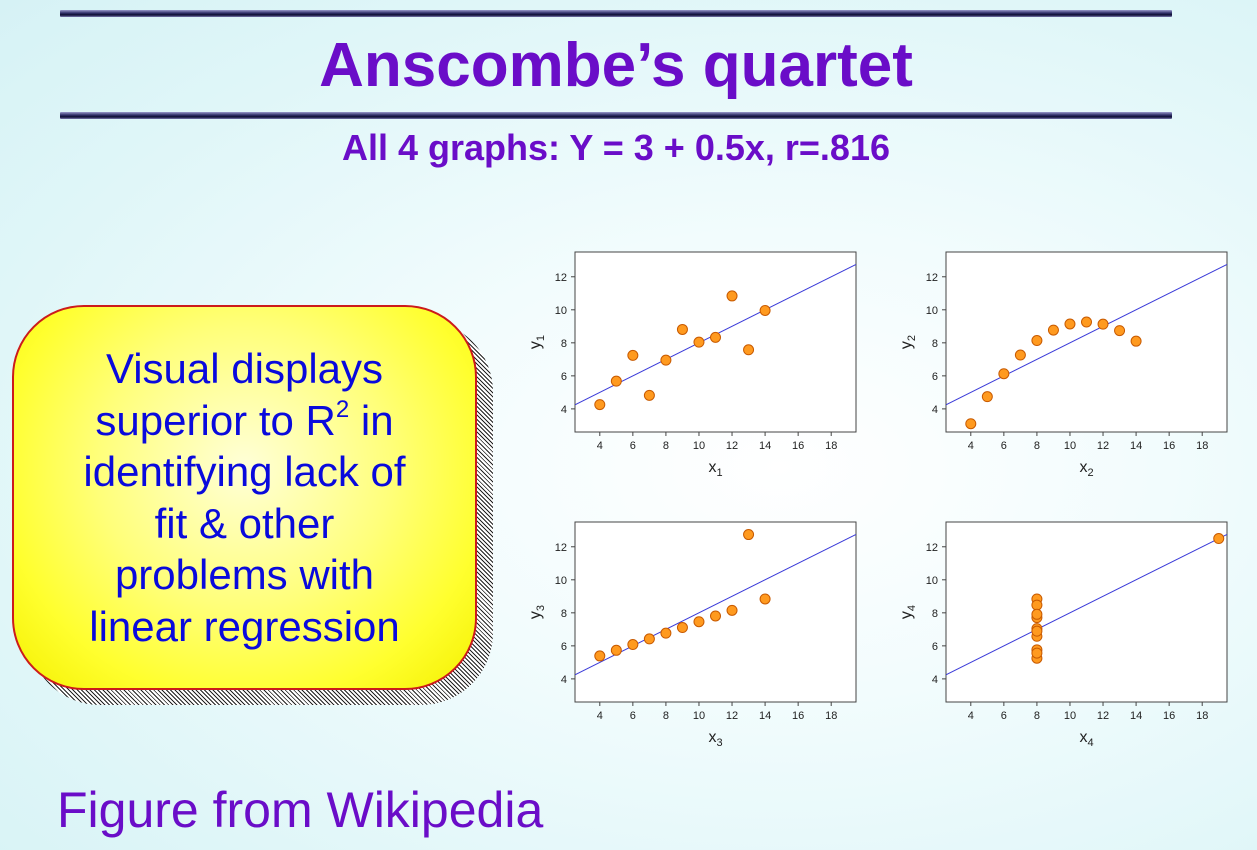  I want to click on page-subtitle: All 4 graphs: Y = 3 + 0.5x, r=.816, so click(616, 147).